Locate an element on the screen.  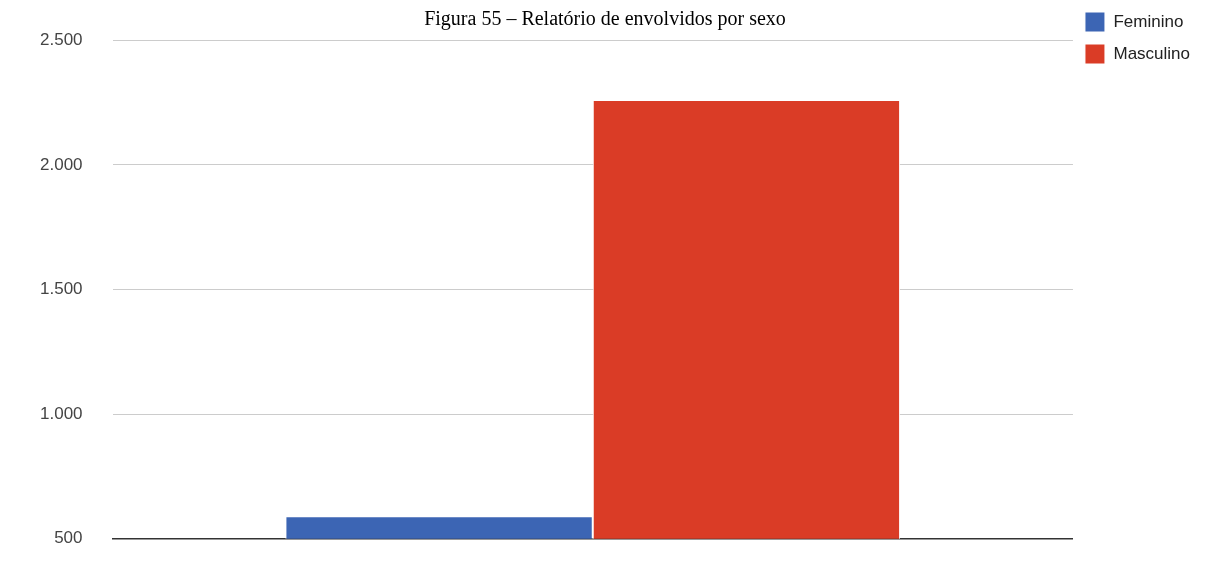
legend-label: Feminino is located at coordinates (1148, 21).